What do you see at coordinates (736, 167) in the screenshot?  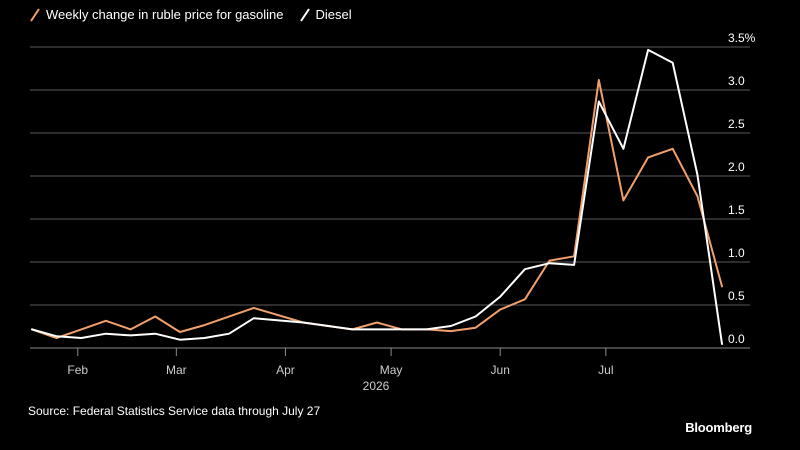 I see `y-tick-label: 2.0` at bounding box center [736, 167].